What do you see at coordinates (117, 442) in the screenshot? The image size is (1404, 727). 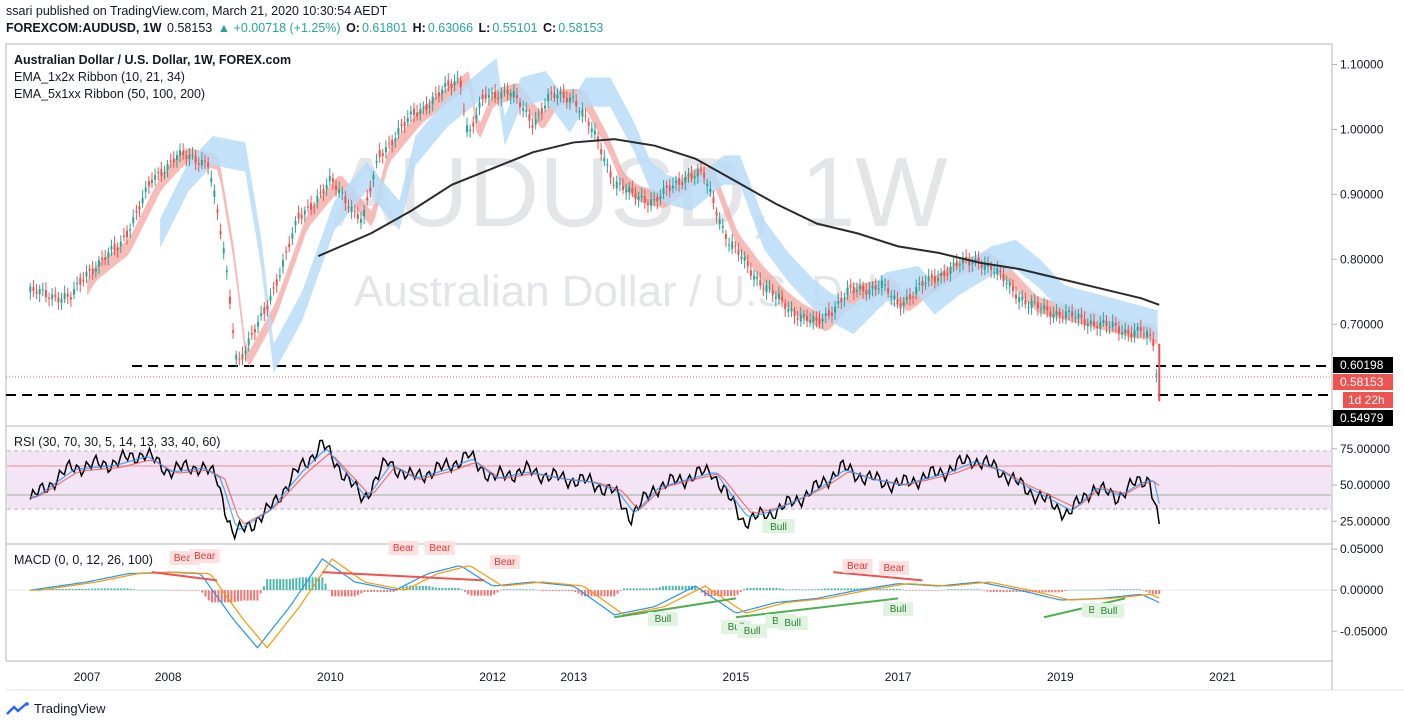 I see `rsi-legend: RSI (30, 70, 30, 5, 14, 13, 33, 40, 60)` at bounding box center [117, 442].